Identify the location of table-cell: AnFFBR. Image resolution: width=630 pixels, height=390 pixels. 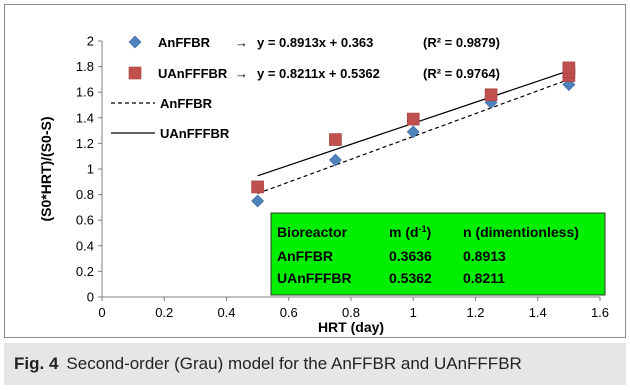
(305, 256).